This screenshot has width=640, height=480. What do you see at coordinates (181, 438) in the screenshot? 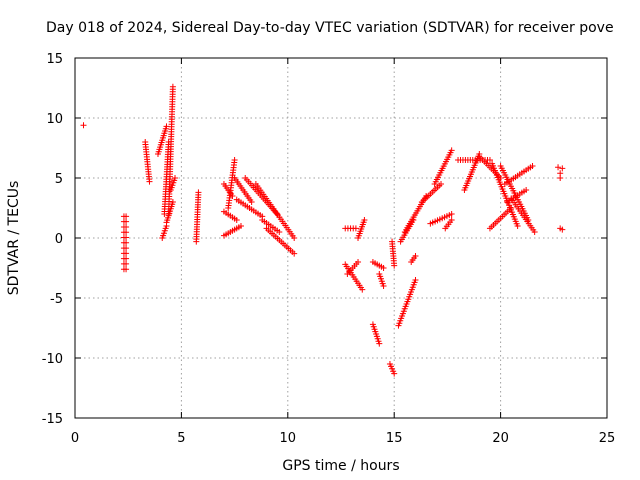
I see `x-tick-label: 5` at bounding box center [181, 438].